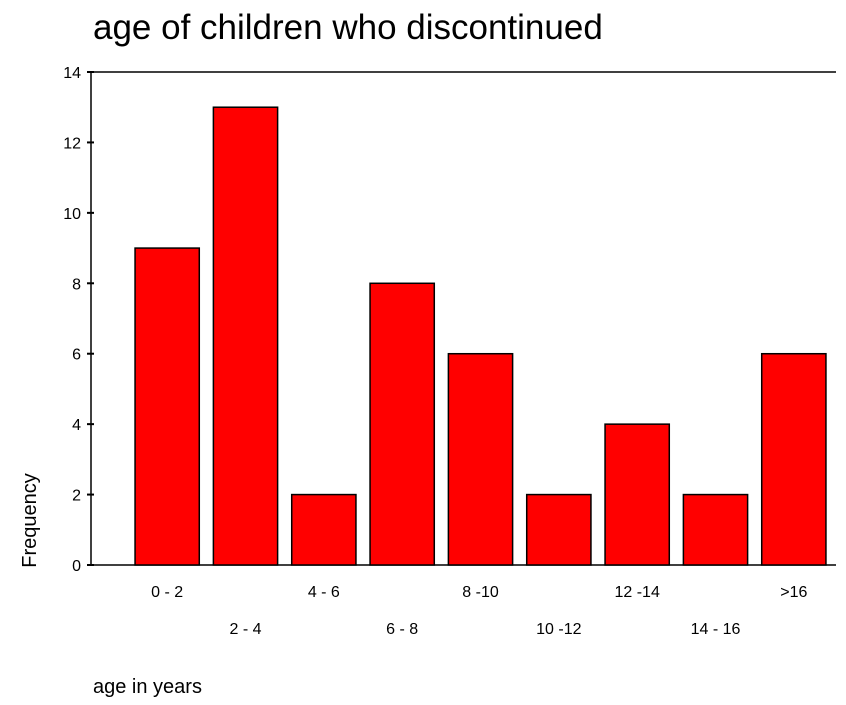 This screenshot has width=846, height=705. I want to click on y-tick-label: 12, so click(72, 143).